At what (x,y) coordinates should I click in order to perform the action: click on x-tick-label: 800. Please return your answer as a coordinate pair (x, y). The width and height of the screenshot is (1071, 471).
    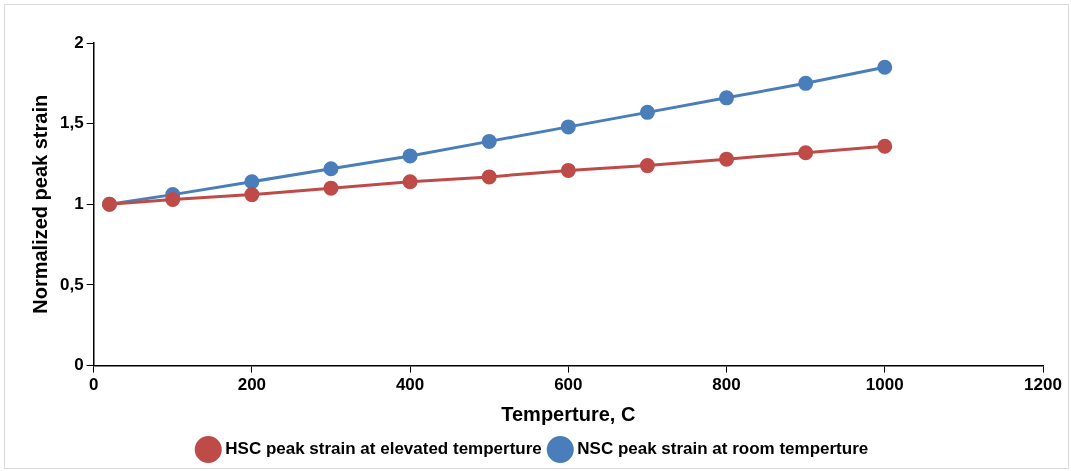
    Looking at the image, I should click on (726, 385).